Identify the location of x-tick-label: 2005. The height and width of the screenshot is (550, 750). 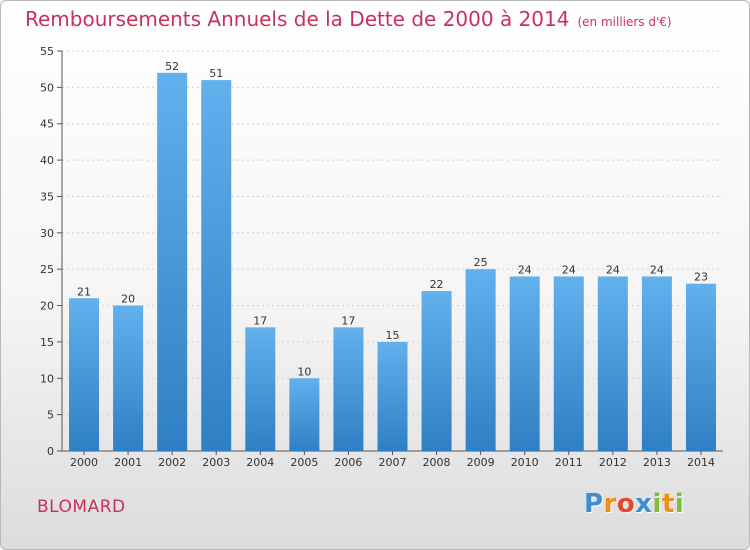
(304, 462).